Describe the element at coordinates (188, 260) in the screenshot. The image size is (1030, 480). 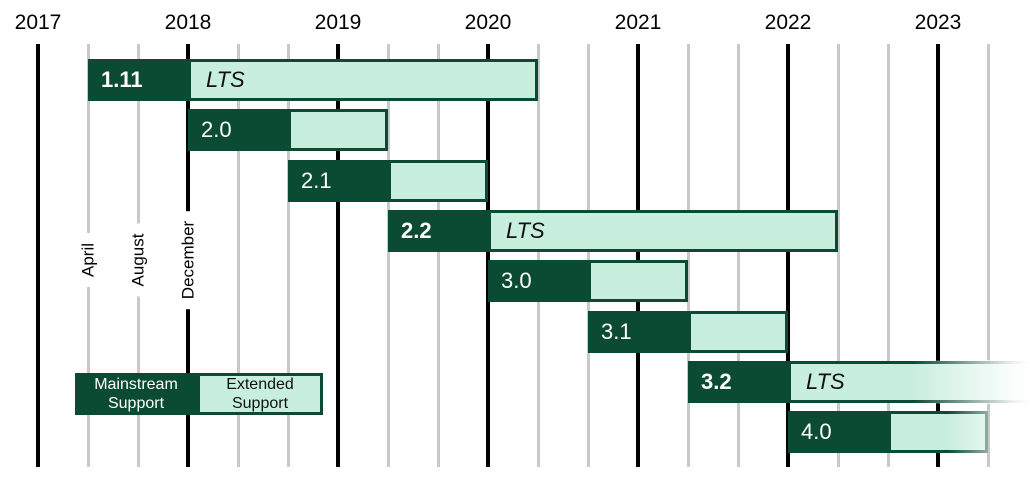
I see `month-label-december: December` at that location.